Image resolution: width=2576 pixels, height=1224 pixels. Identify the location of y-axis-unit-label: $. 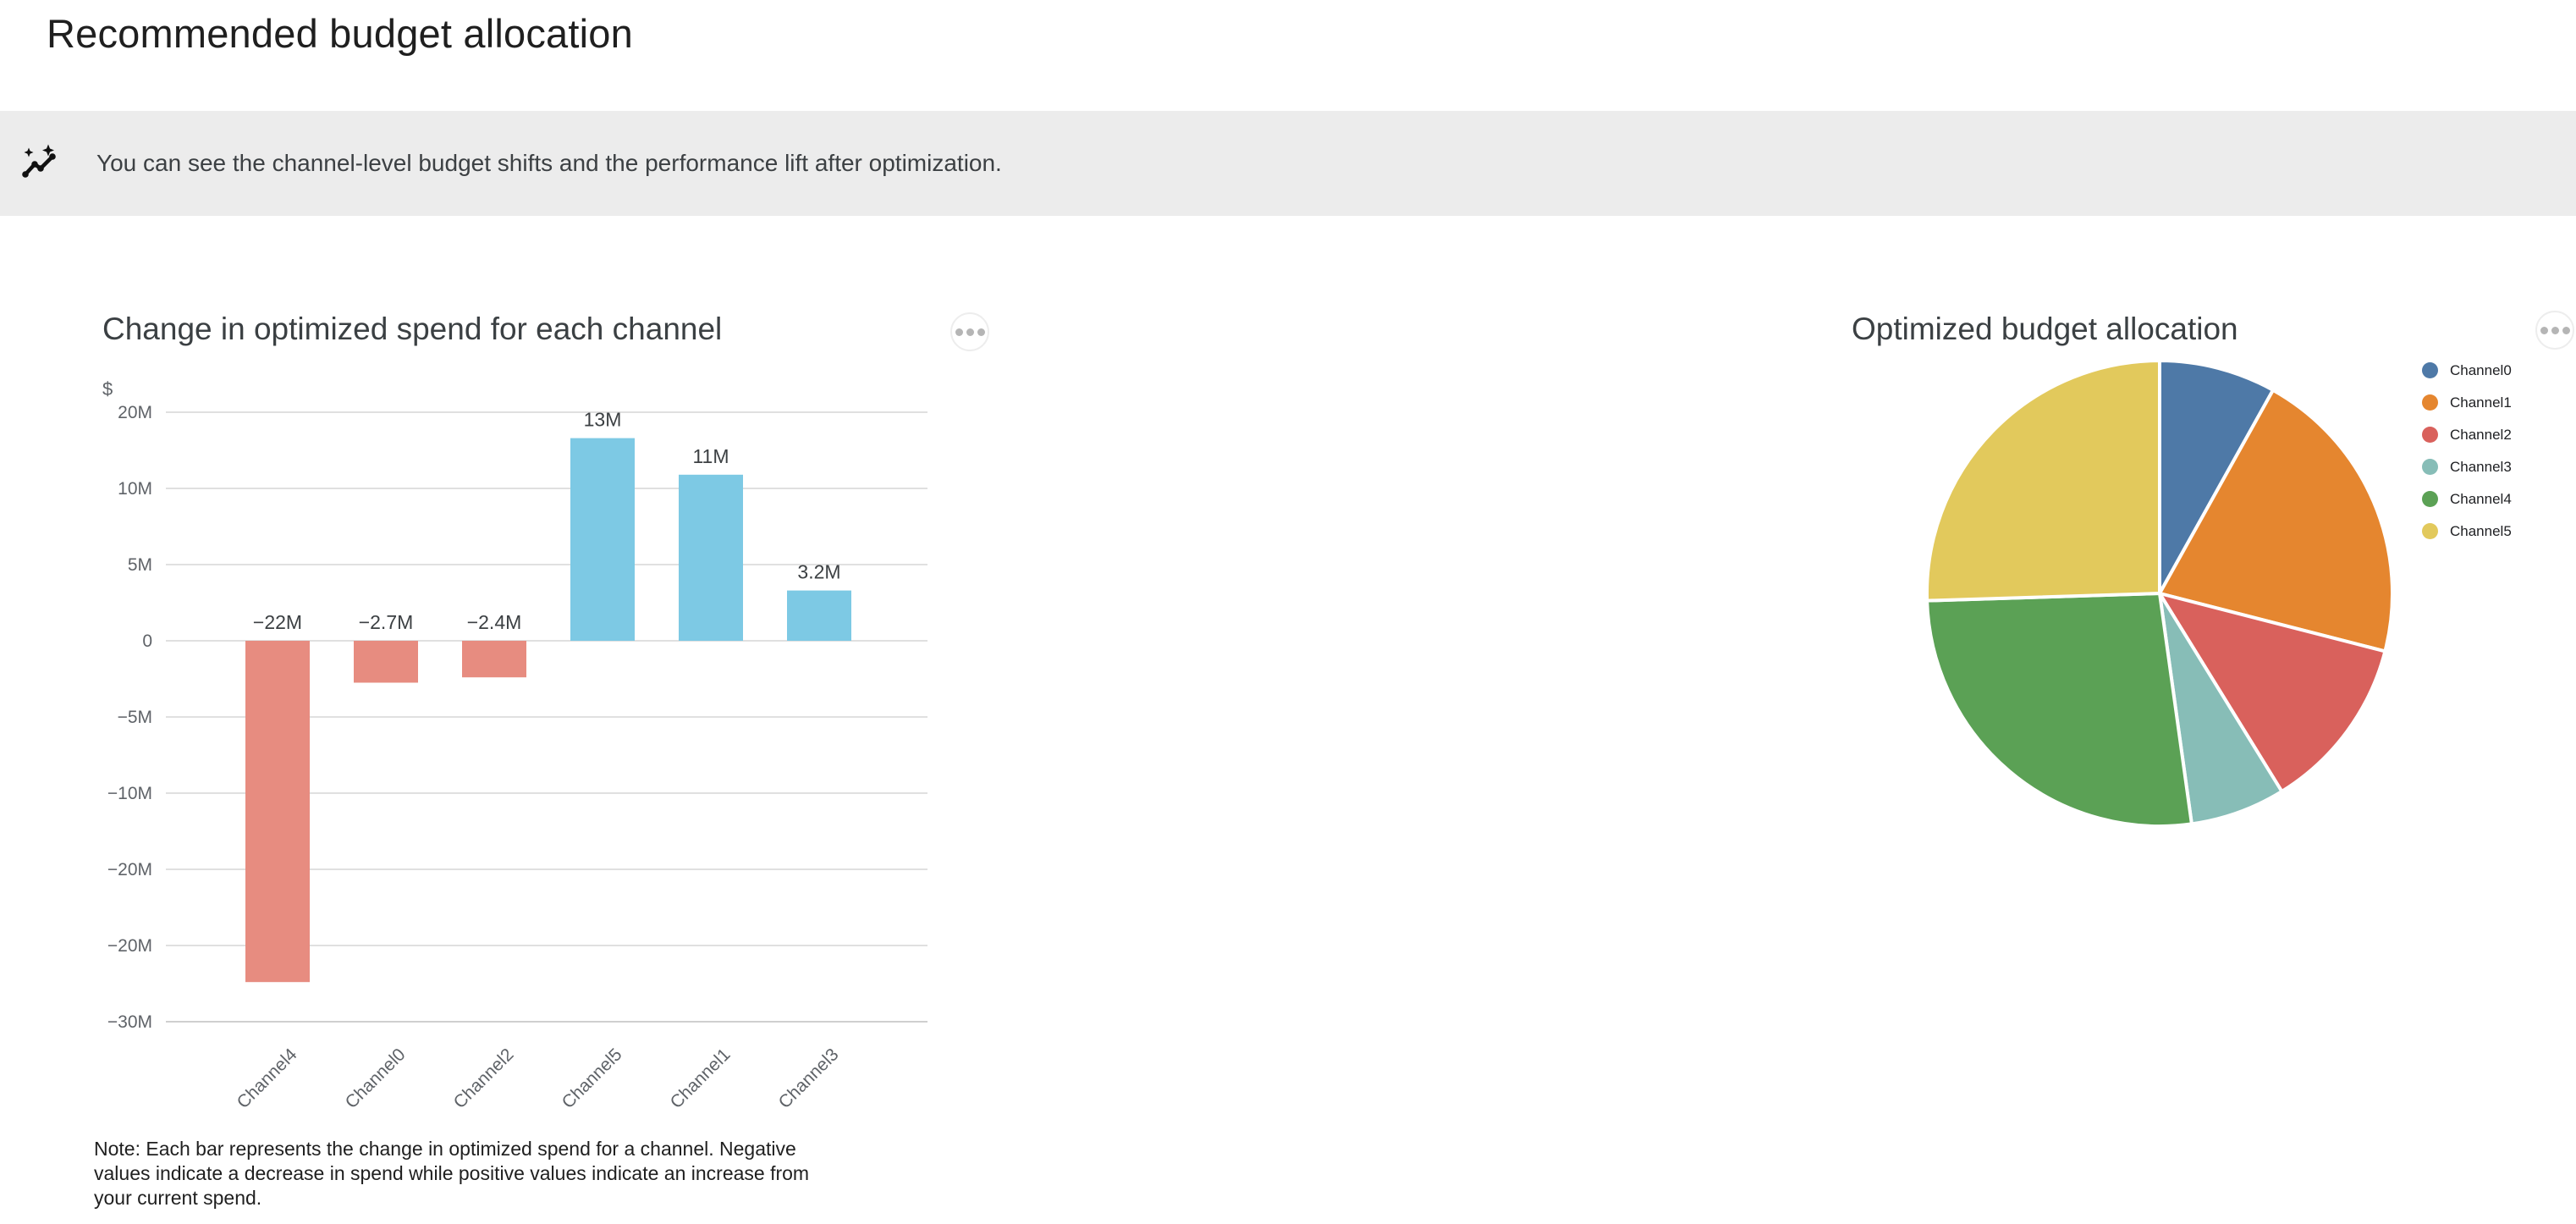
(107, 389).